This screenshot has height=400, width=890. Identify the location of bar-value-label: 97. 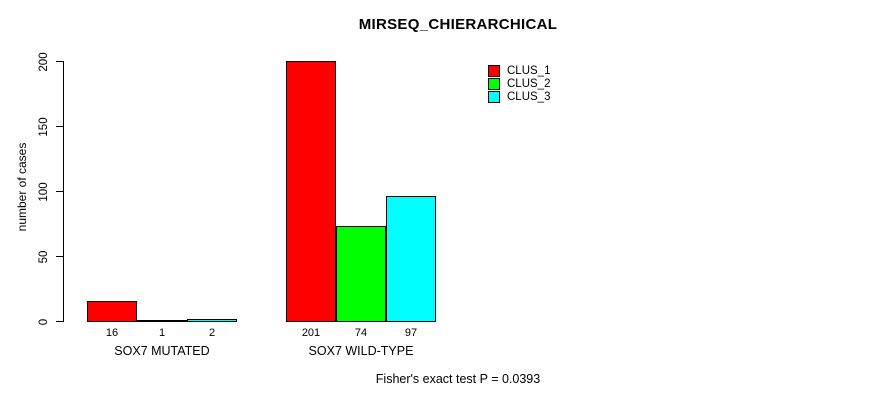
(411, 333).